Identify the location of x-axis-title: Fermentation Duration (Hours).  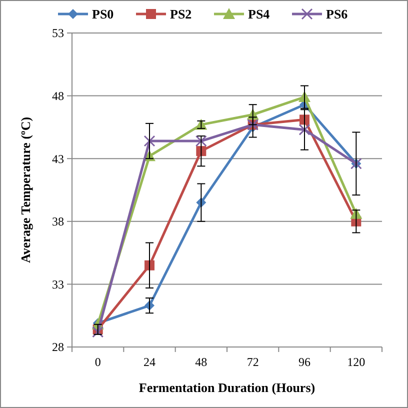
(227, 387).